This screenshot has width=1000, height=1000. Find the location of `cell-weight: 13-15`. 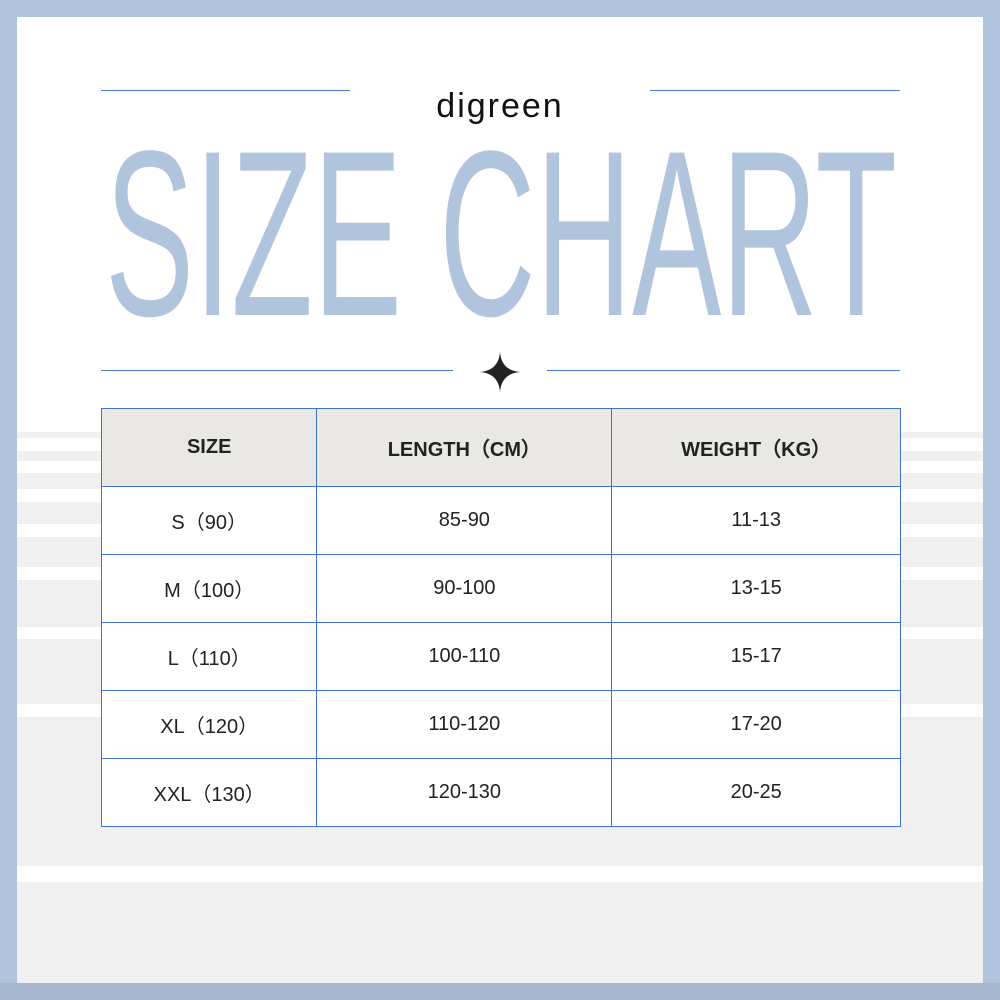

cell-weight: 13-15 is located at coordinates (756, 588).